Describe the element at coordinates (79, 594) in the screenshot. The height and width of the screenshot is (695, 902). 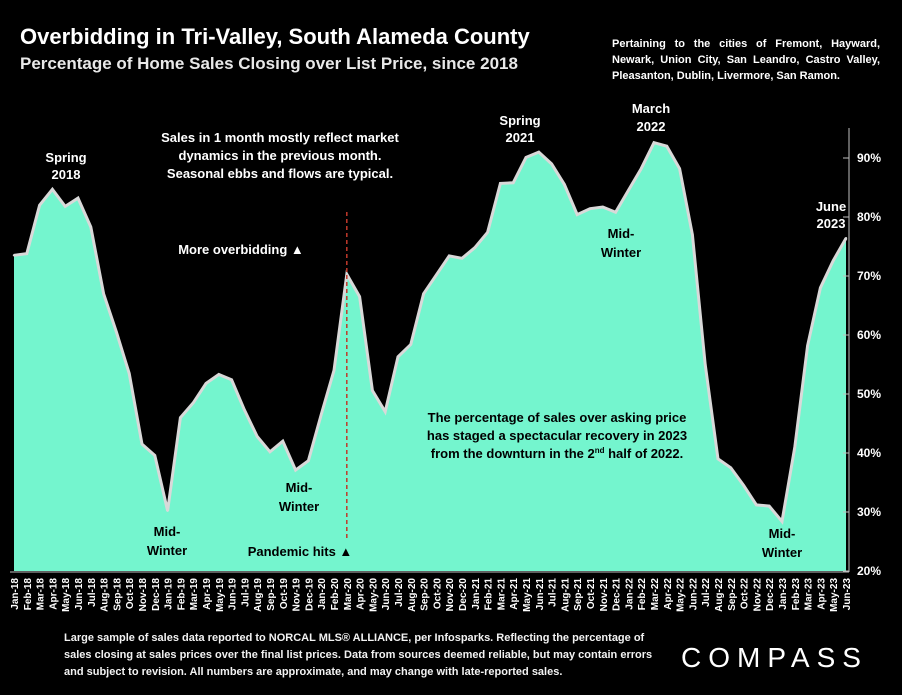
I see `x-tick-label: Jun-18` at that location.